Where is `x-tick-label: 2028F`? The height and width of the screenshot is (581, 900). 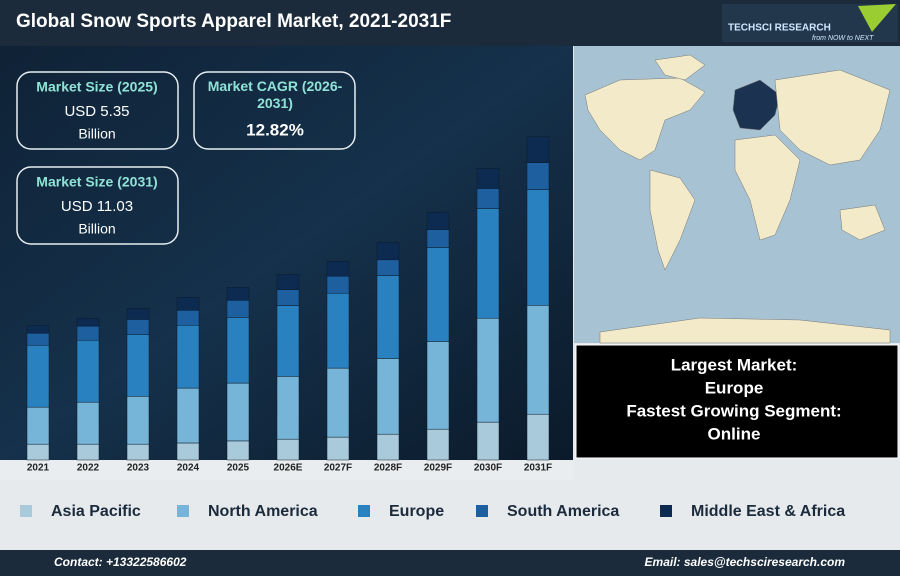
x-tick-label: 2028F is located at coordinates (388, 468).